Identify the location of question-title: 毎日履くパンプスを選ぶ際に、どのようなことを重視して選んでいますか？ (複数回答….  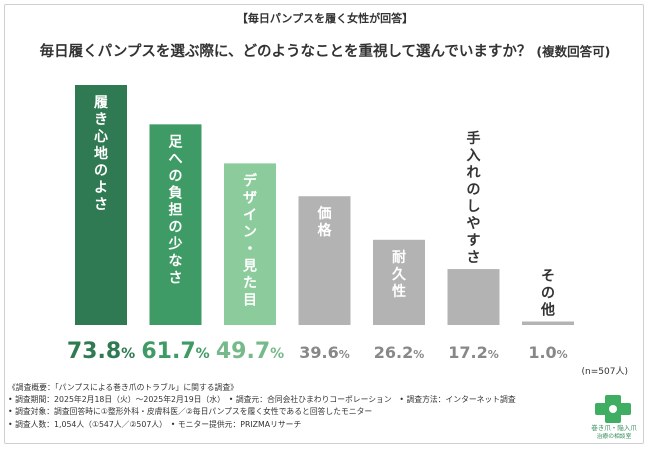
(325, 50).